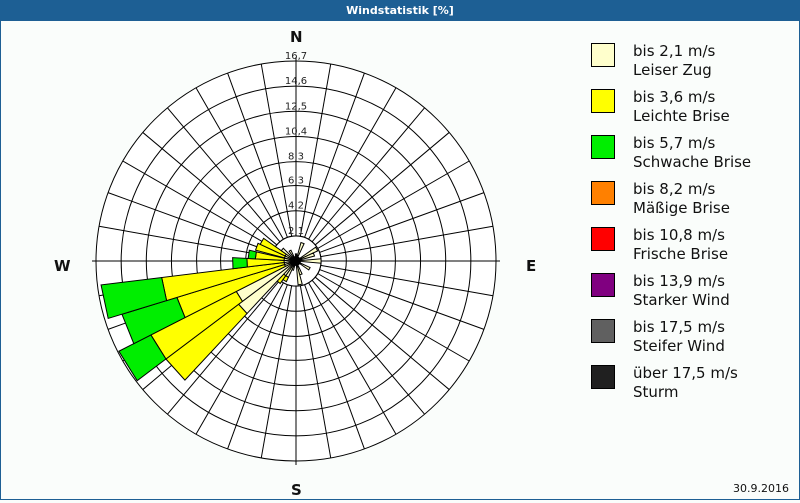  I want to click on legend-label: über 17,5 m/s, so click(685, 373).